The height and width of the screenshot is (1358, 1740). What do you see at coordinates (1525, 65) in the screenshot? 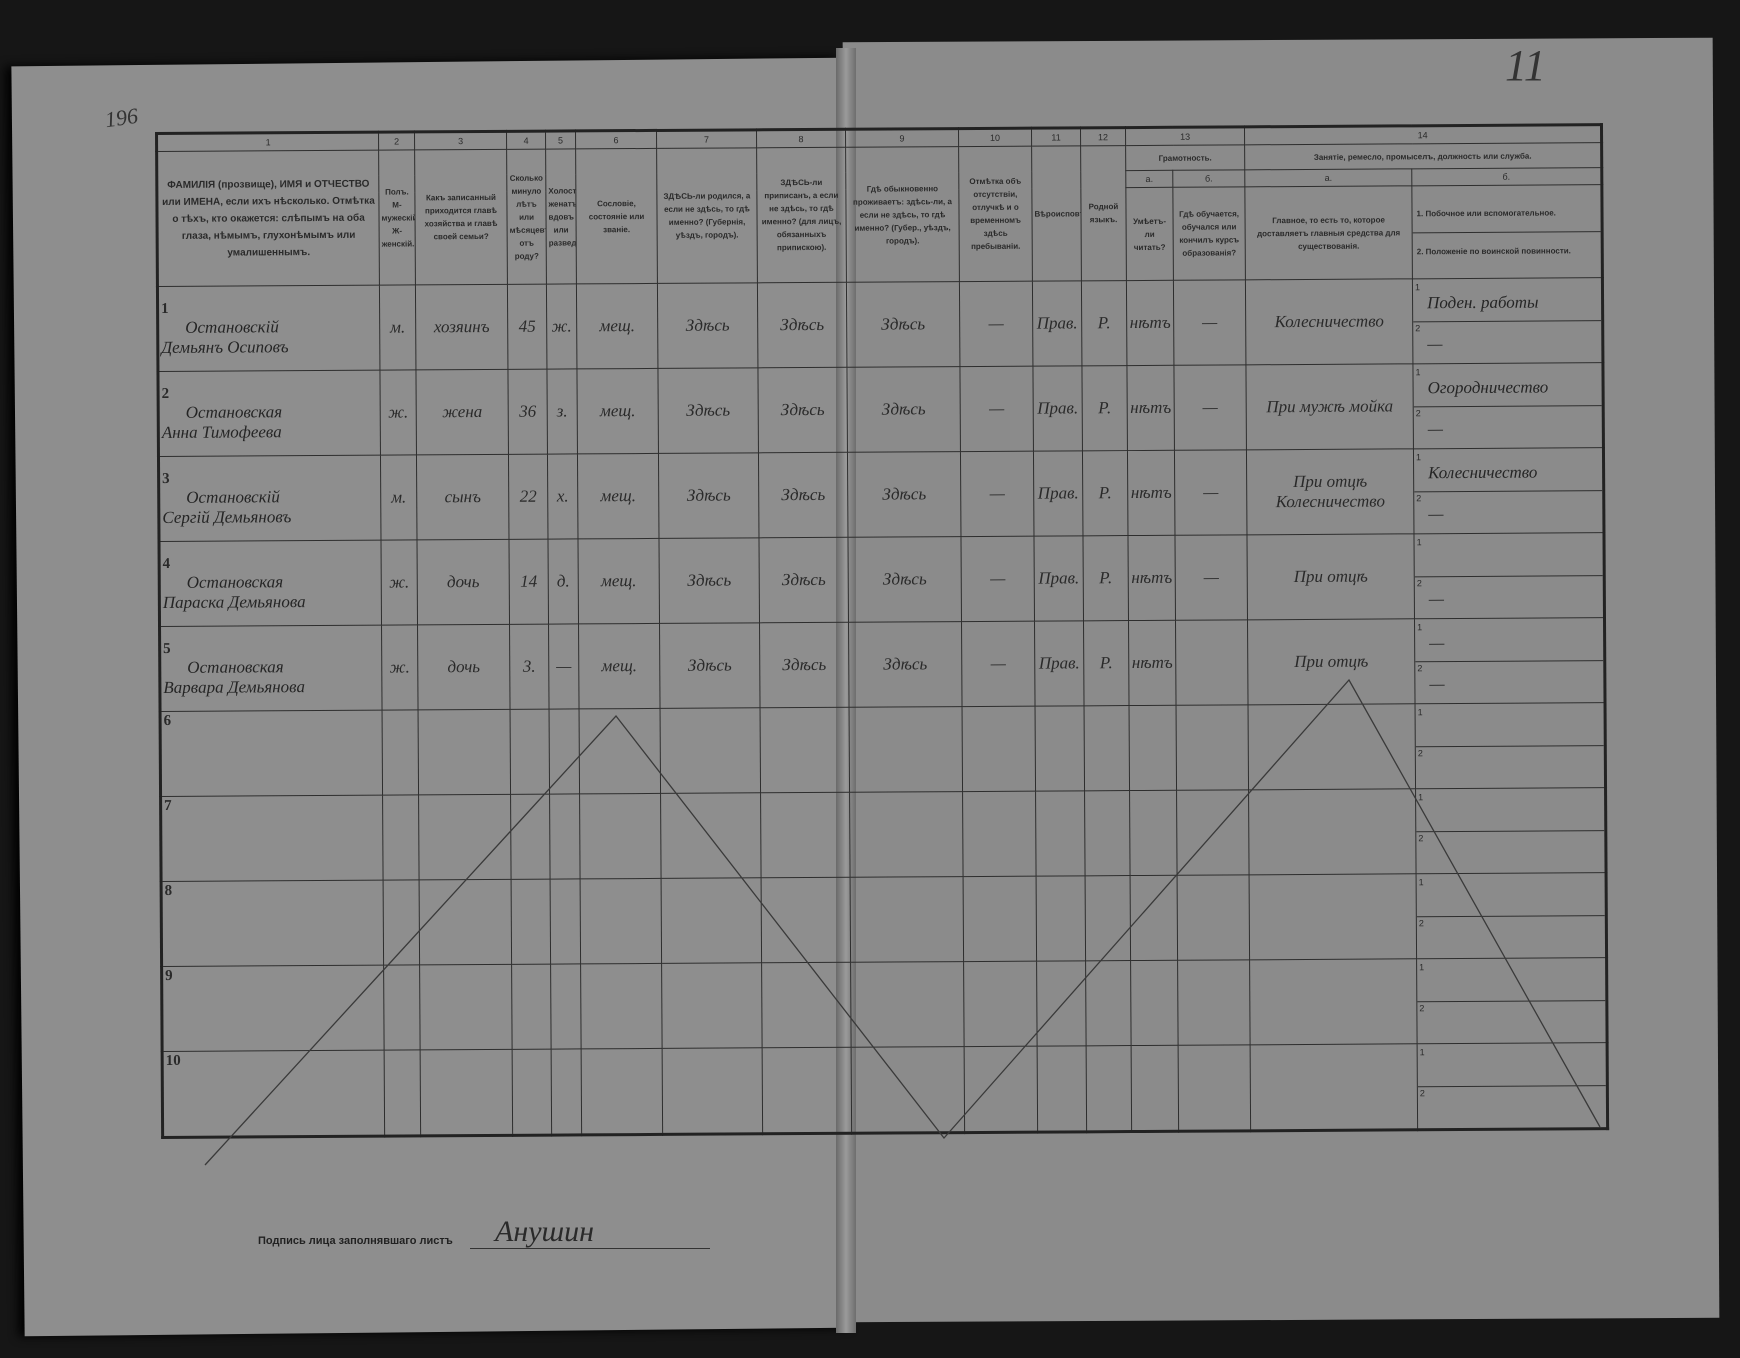
I see `sheet-number: 11` at bounding box center [1525, 65].